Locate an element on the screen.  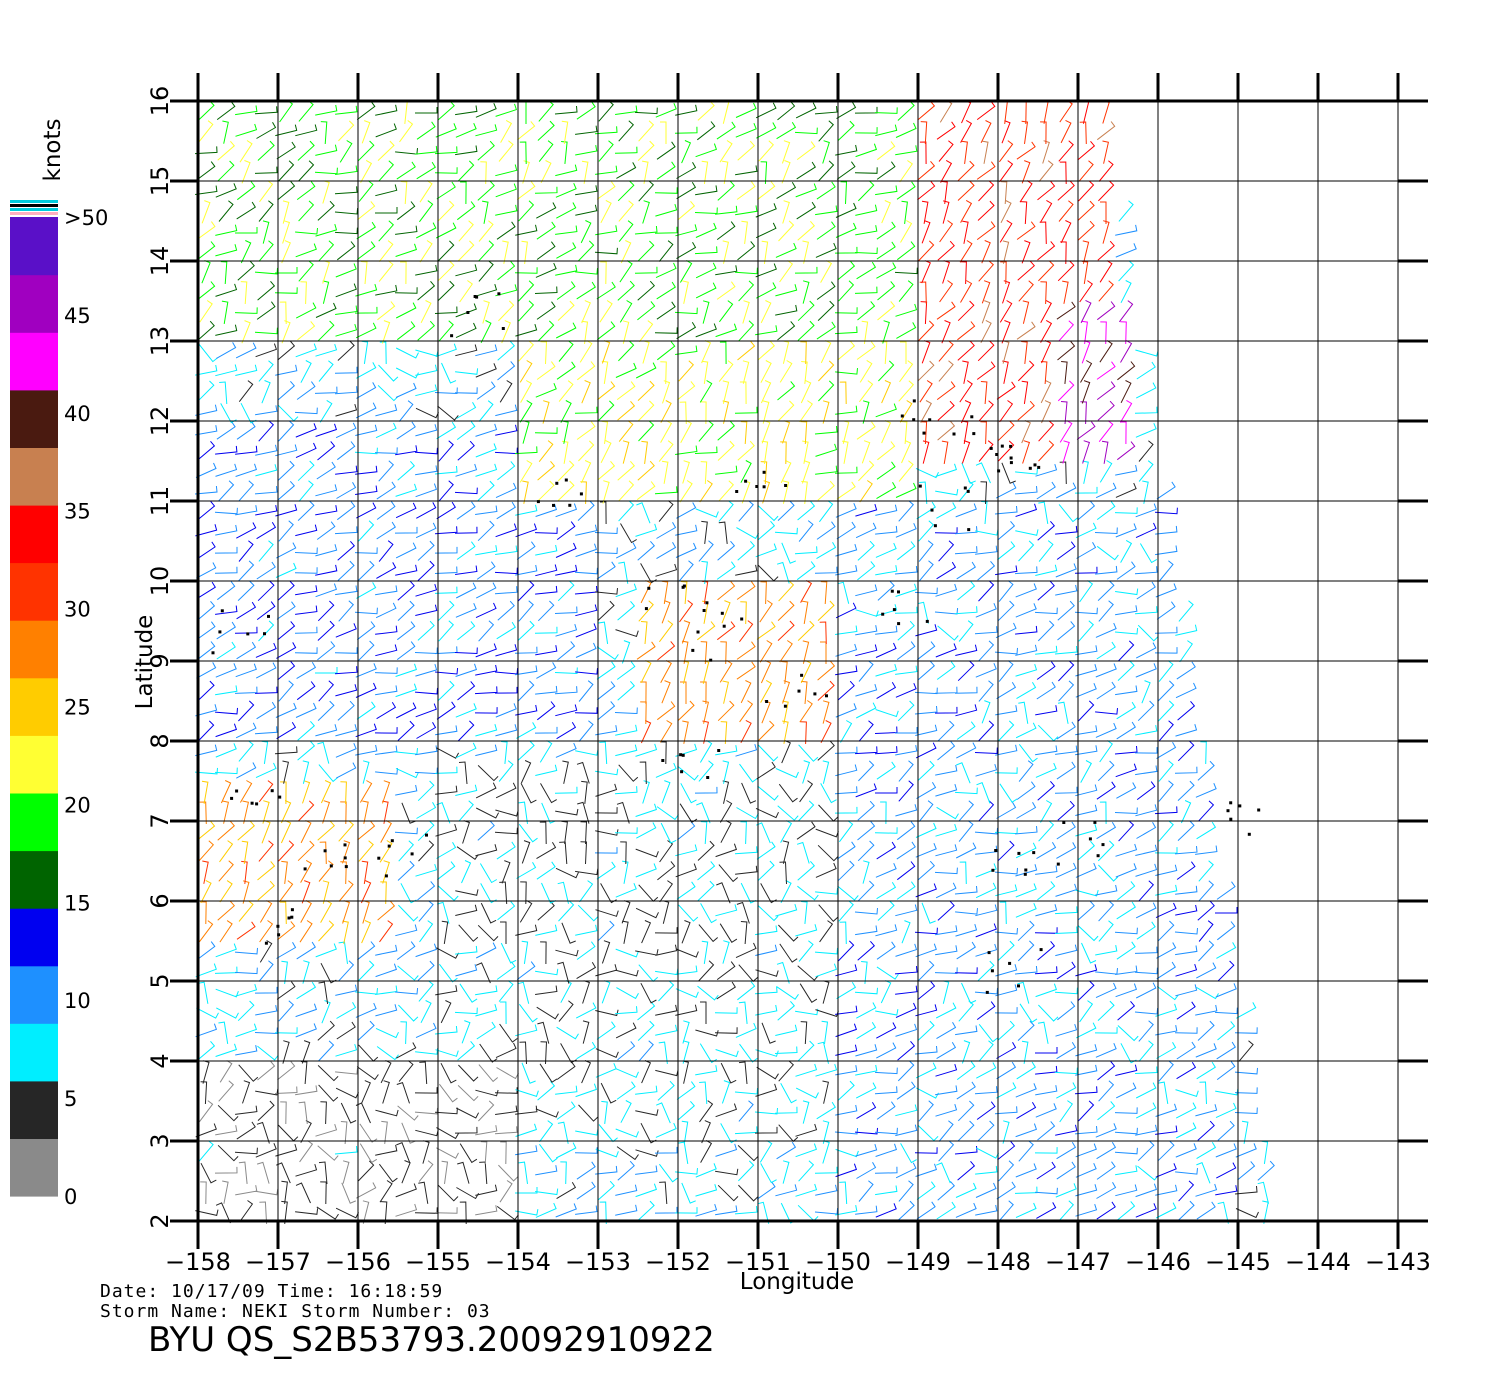
longitude-tick-label: −146 is located at coordinates (1158, 1262).